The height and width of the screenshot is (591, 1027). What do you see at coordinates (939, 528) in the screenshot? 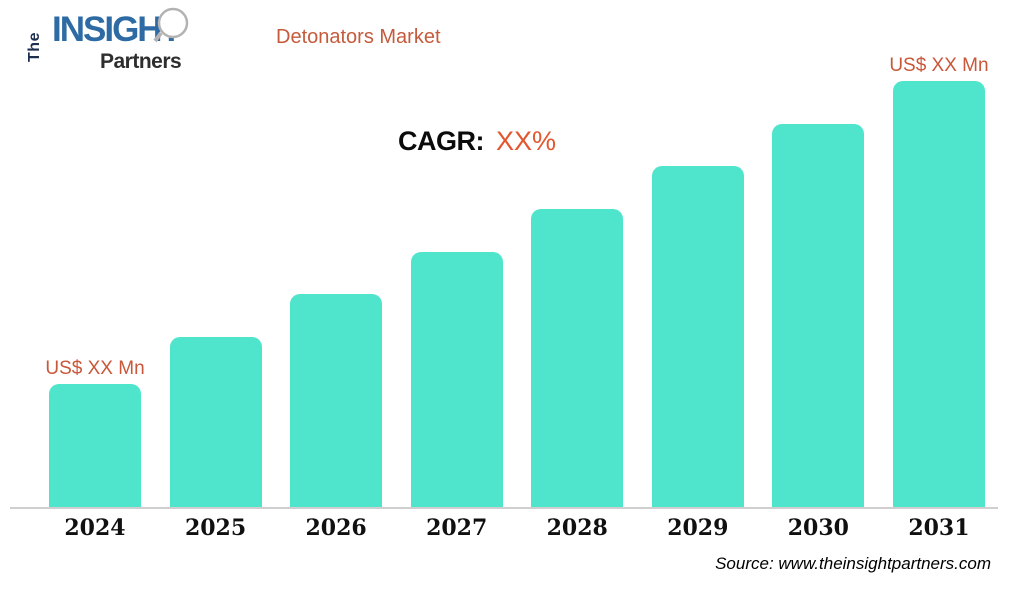
I see `x-axis-label-2031: 2031` at bounding box center [939, 528].